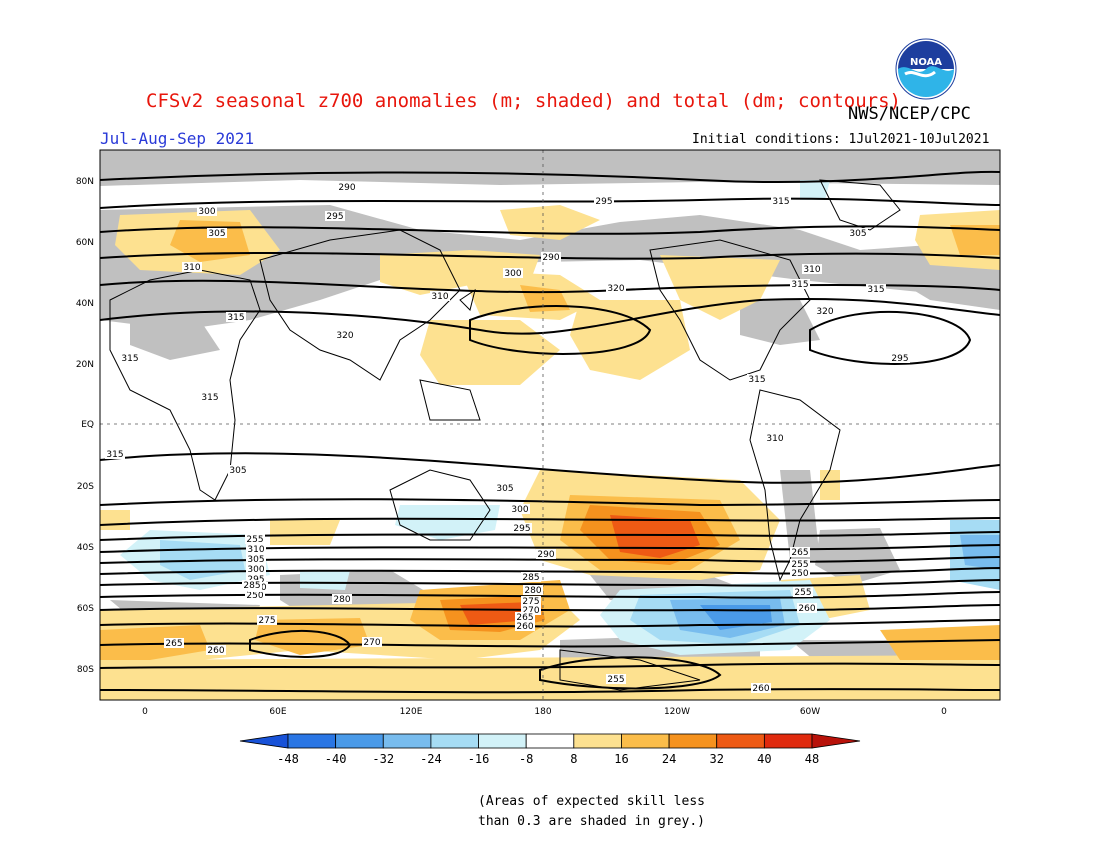 The width and height of the screenshot is (1100, 850). What do you see at coordinates (512, 274) in the screenshot?
I see `contour-label: 300` at bounding box center [512, 274].